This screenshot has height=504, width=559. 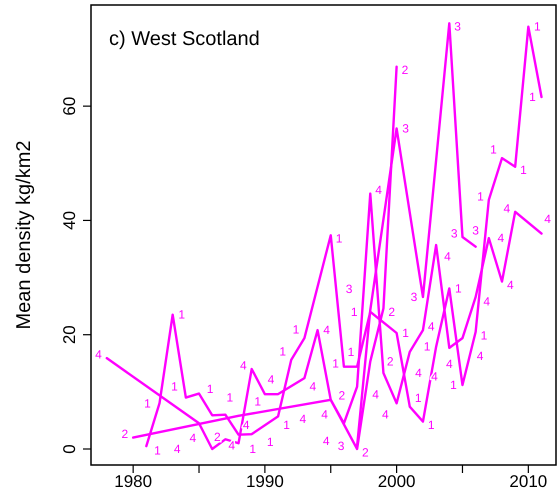 What do you see at coordinates (133, 481) in the screenshot?
I see `x-tick-label: 1980` at bounding box center [133, 481].